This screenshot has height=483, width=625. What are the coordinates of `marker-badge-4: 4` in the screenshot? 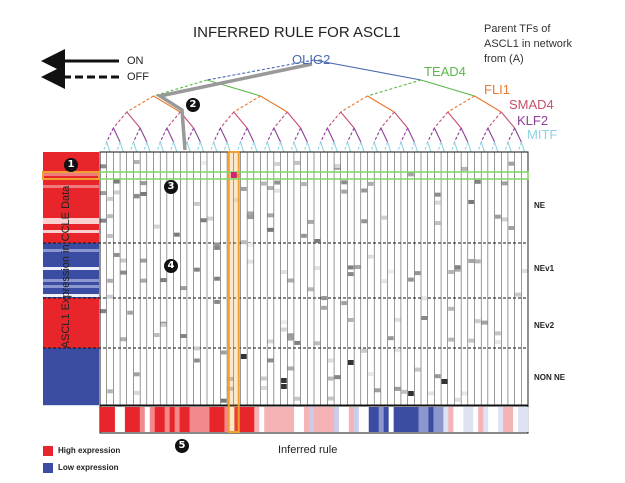 It's located at (171, 266).